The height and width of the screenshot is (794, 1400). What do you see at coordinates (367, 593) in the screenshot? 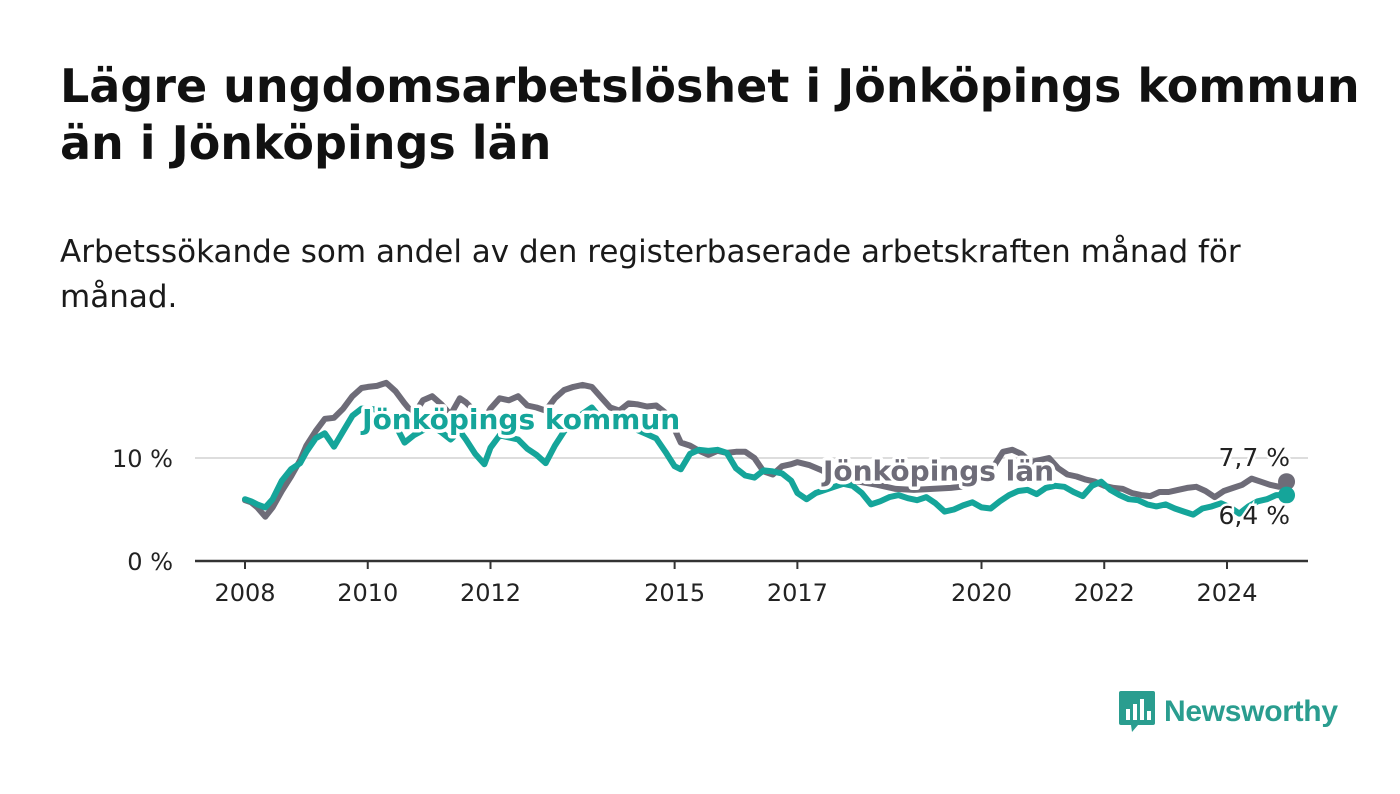
I see `x-tick-label: 2010` at bounding box center [367, 593].